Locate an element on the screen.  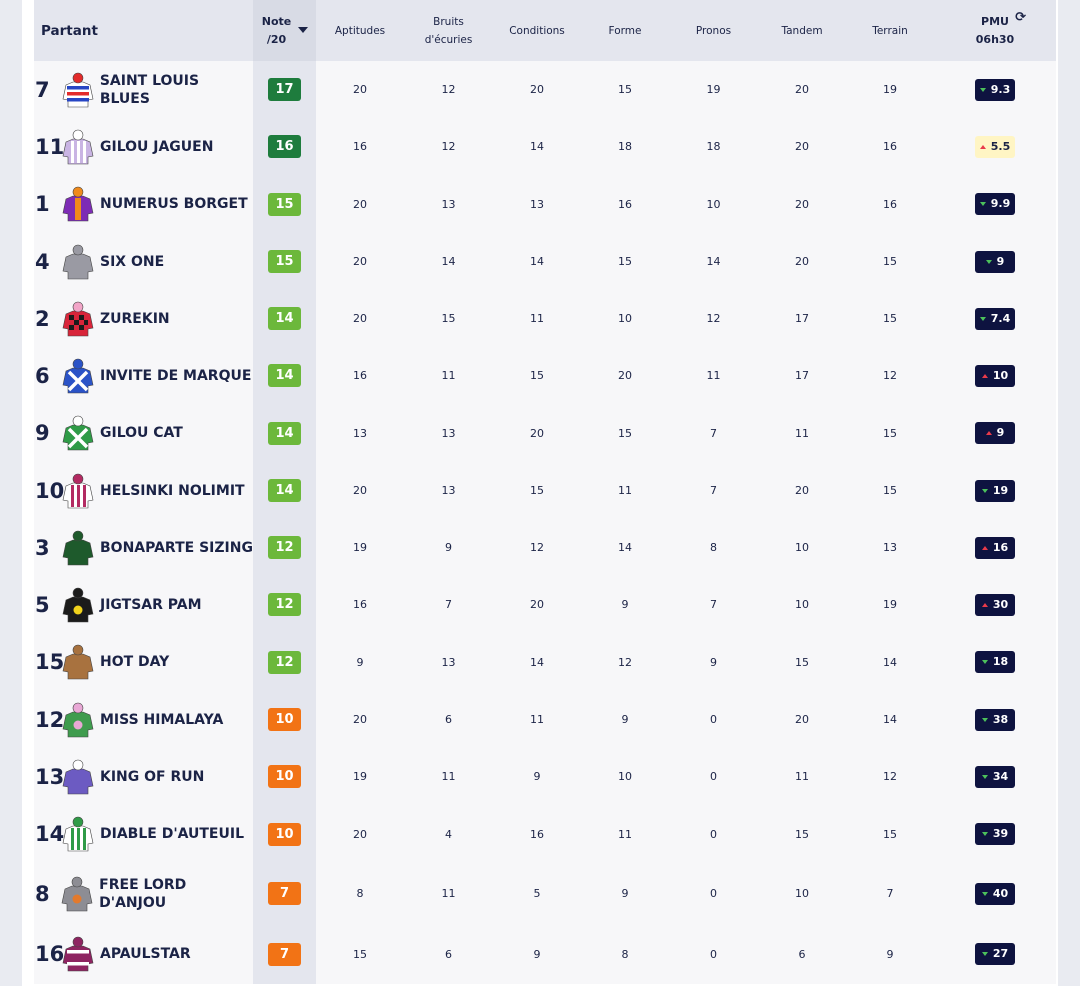
table-row: 1 NUMERUS BORGET 15 20 13 13 16 10 20 16 9.9 is located at coordinates (545, 204).